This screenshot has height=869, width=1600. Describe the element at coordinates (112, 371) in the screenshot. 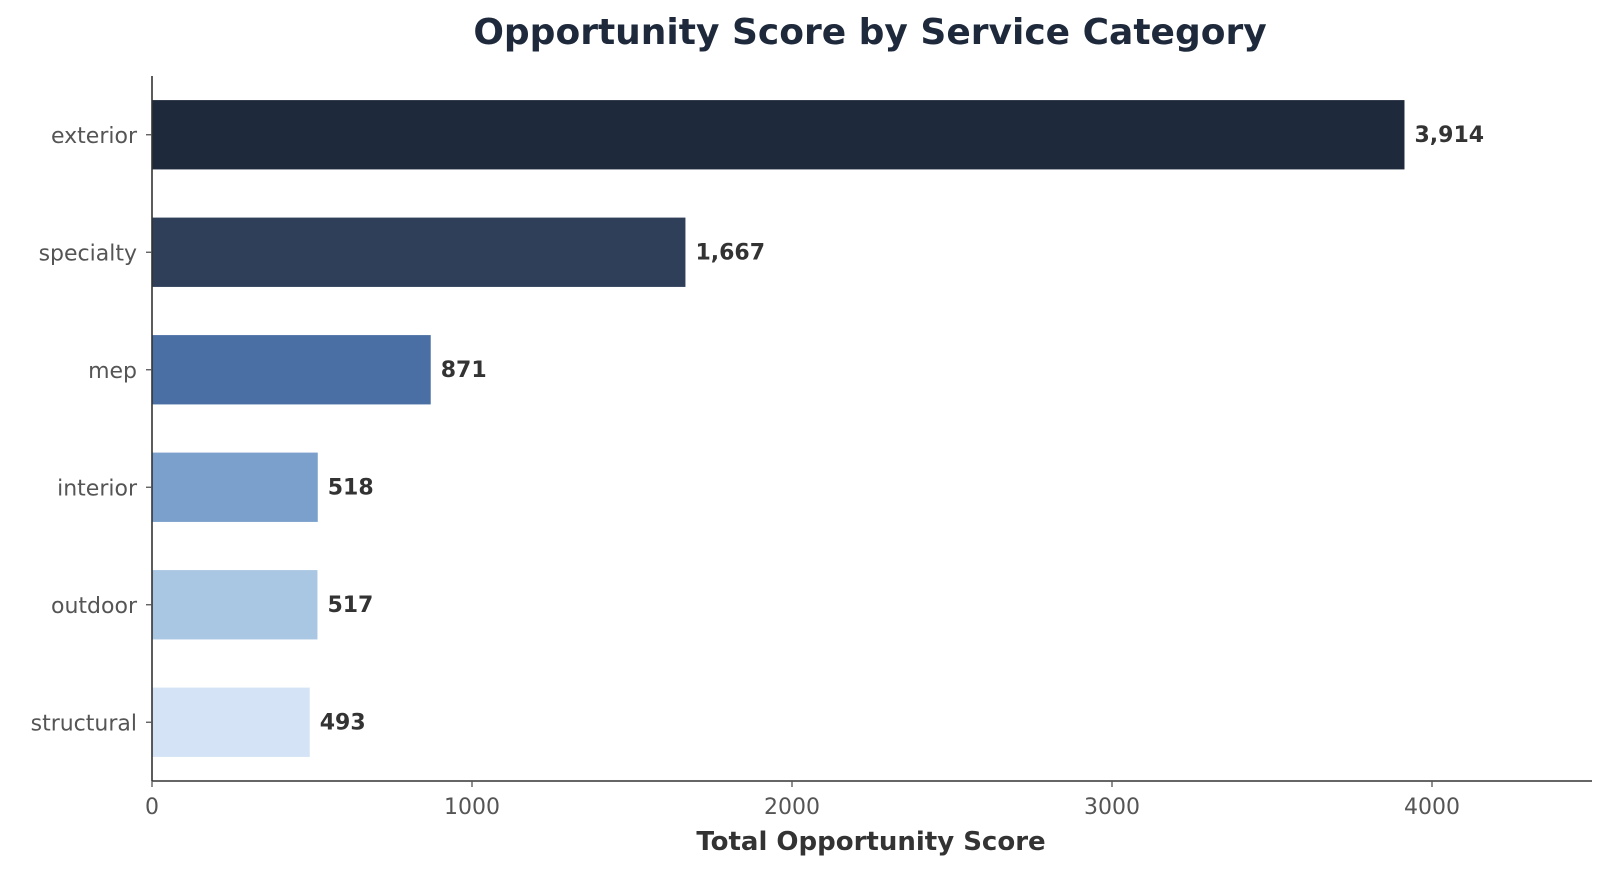

I see `y-tick-label-mep: mep` at that location.